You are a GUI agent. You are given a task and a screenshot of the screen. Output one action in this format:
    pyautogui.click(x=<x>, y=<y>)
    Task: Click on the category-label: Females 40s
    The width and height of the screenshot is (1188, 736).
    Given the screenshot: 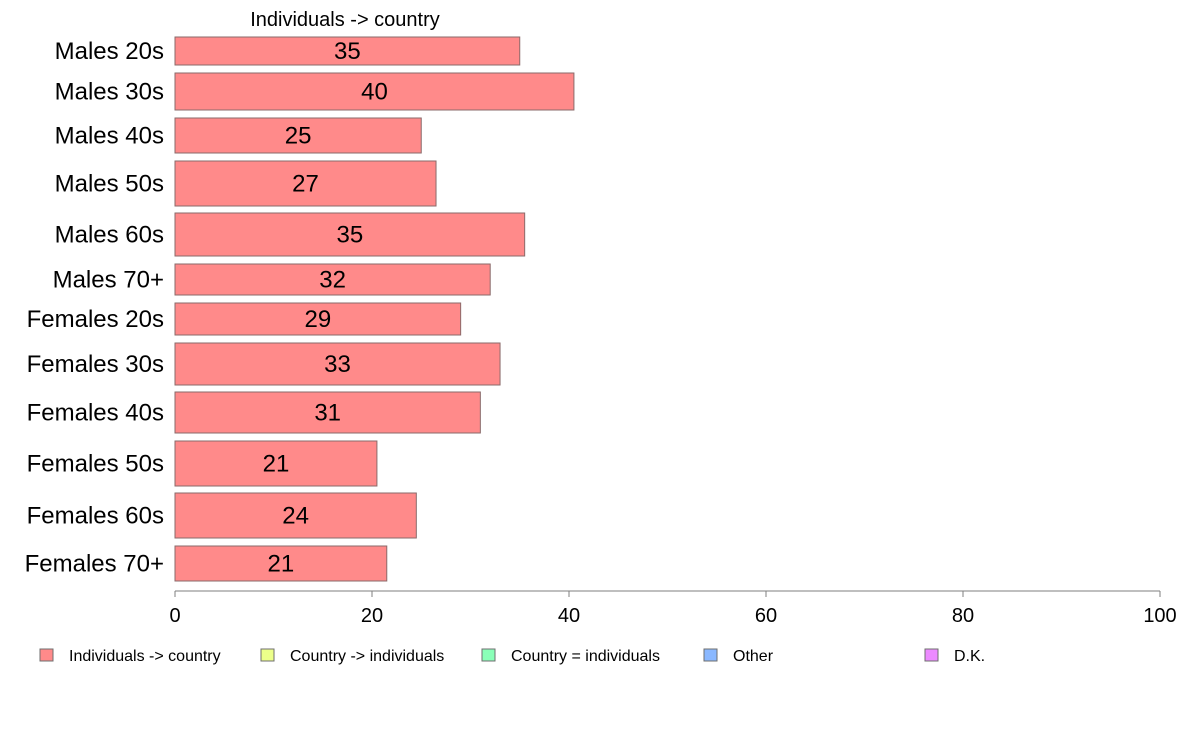 What is the action you would take?
    pyautogui.click(x=95, y=413)
    